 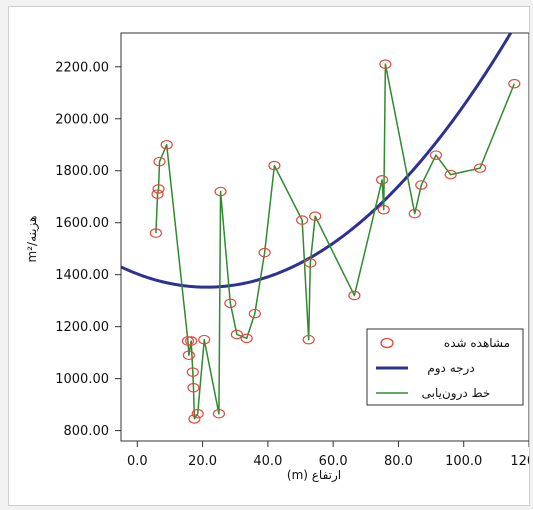 What do you see at coordinates (398, 461) in the screenshot?
I see `x-tick-label: 80.0` at bounding box center [398, 461].